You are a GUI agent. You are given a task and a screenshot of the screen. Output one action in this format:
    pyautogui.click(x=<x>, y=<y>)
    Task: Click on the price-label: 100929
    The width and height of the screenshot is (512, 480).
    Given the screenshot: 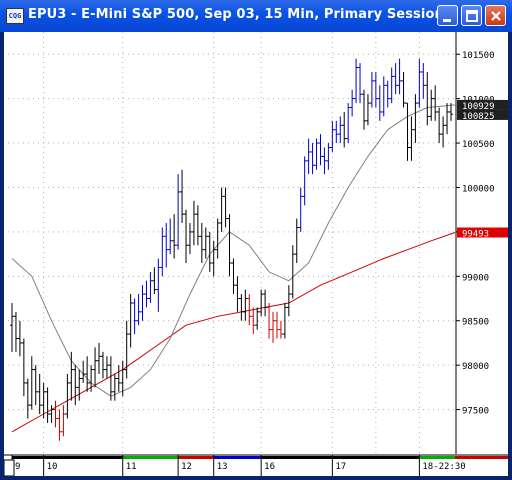 What is the action you would take?
    pyautogui.click(x=478, y=107)
    